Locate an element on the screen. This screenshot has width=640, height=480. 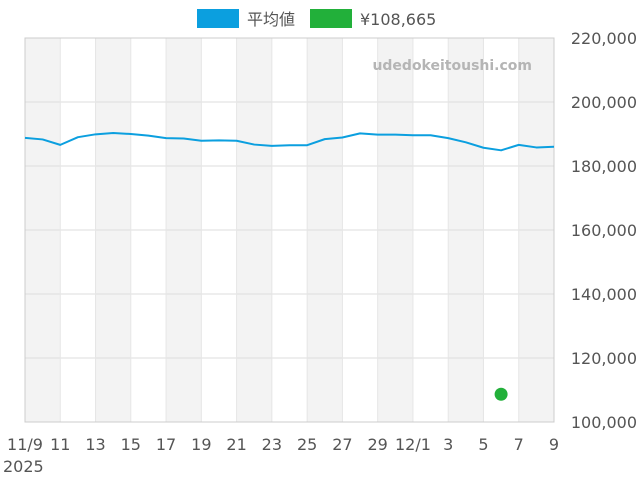
x-tick-label: 27 is located at coordinates (342, 444).